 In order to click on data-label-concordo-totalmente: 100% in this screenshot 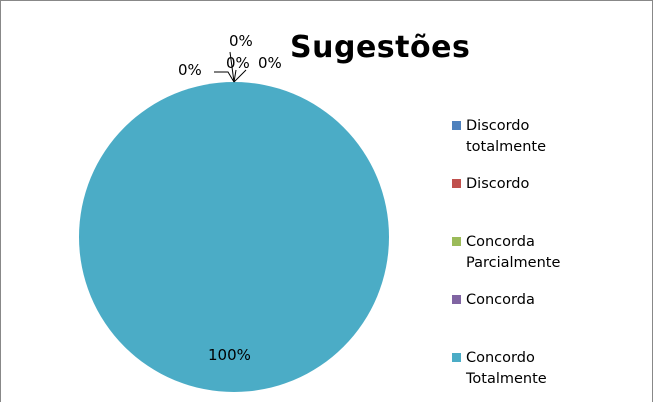, I will do `click(229, 355)`.